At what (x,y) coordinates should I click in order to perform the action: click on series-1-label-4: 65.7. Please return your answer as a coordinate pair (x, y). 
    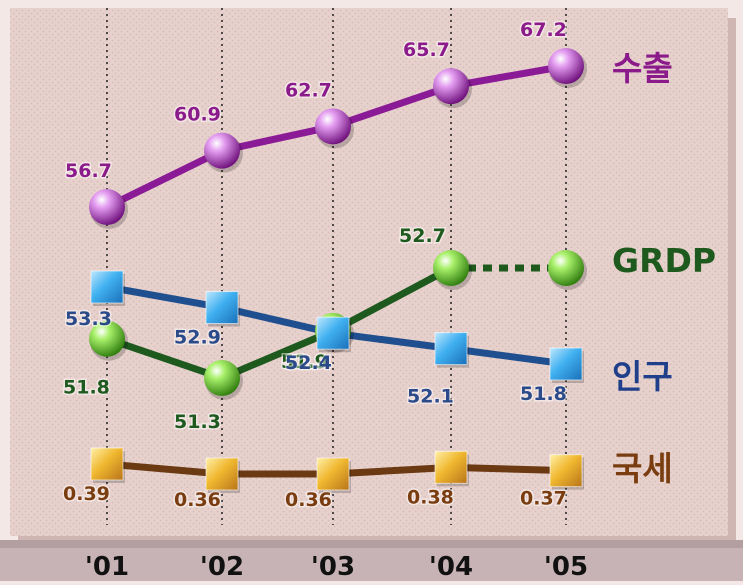
    Looking at the image, I should click on (426, 50).